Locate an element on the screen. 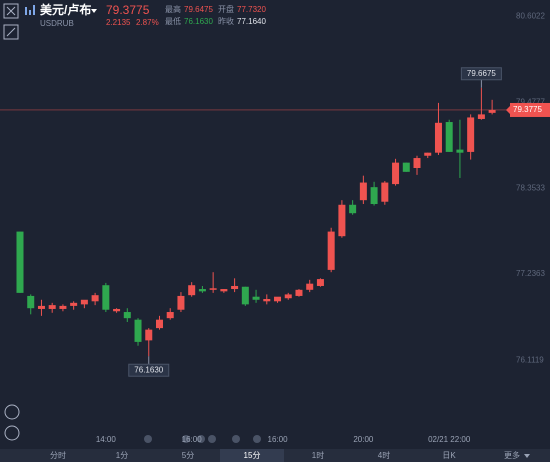  tab: 1时 is located at coordinates (318, 455).